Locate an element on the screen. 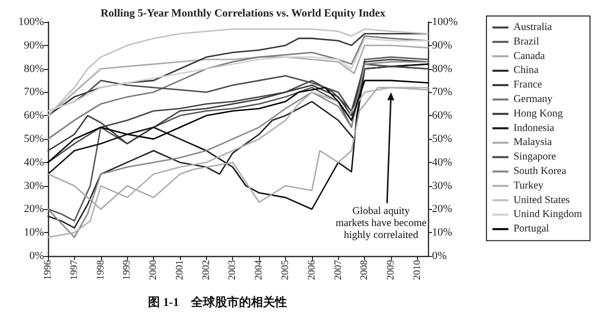 The image size is (600, 320). x-tick-label: 1999 is located at coordinates (127, 270).